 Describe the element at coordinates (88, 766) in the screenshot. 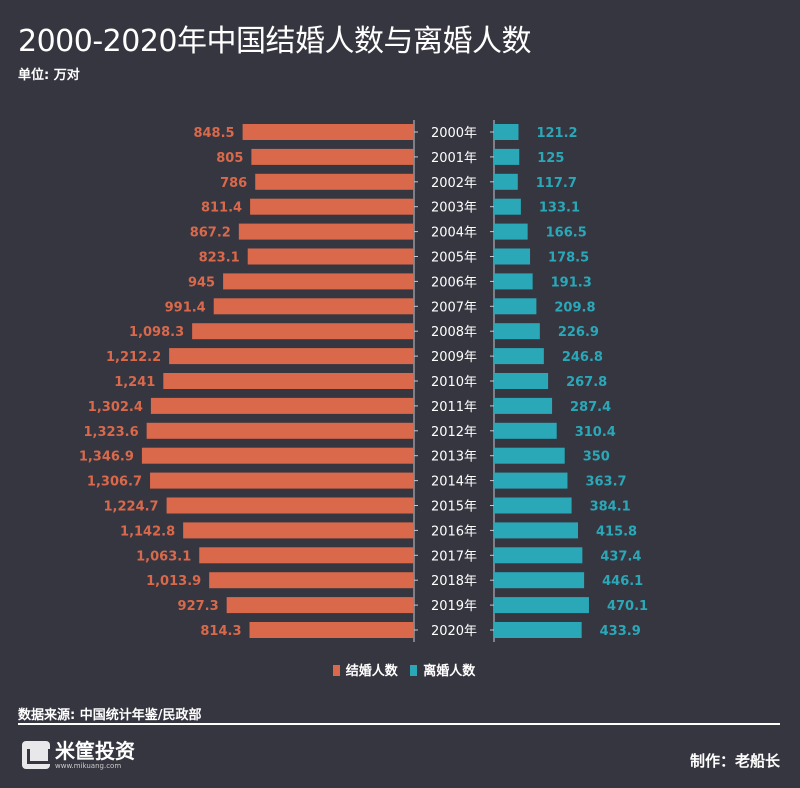

I see `logo-url: www.mikuang.com` at that location.